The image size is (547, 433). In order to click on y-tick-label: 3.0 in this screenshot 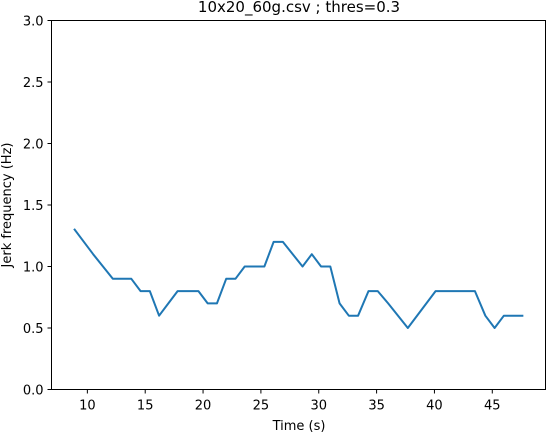, I will do `click(33, 22)`.